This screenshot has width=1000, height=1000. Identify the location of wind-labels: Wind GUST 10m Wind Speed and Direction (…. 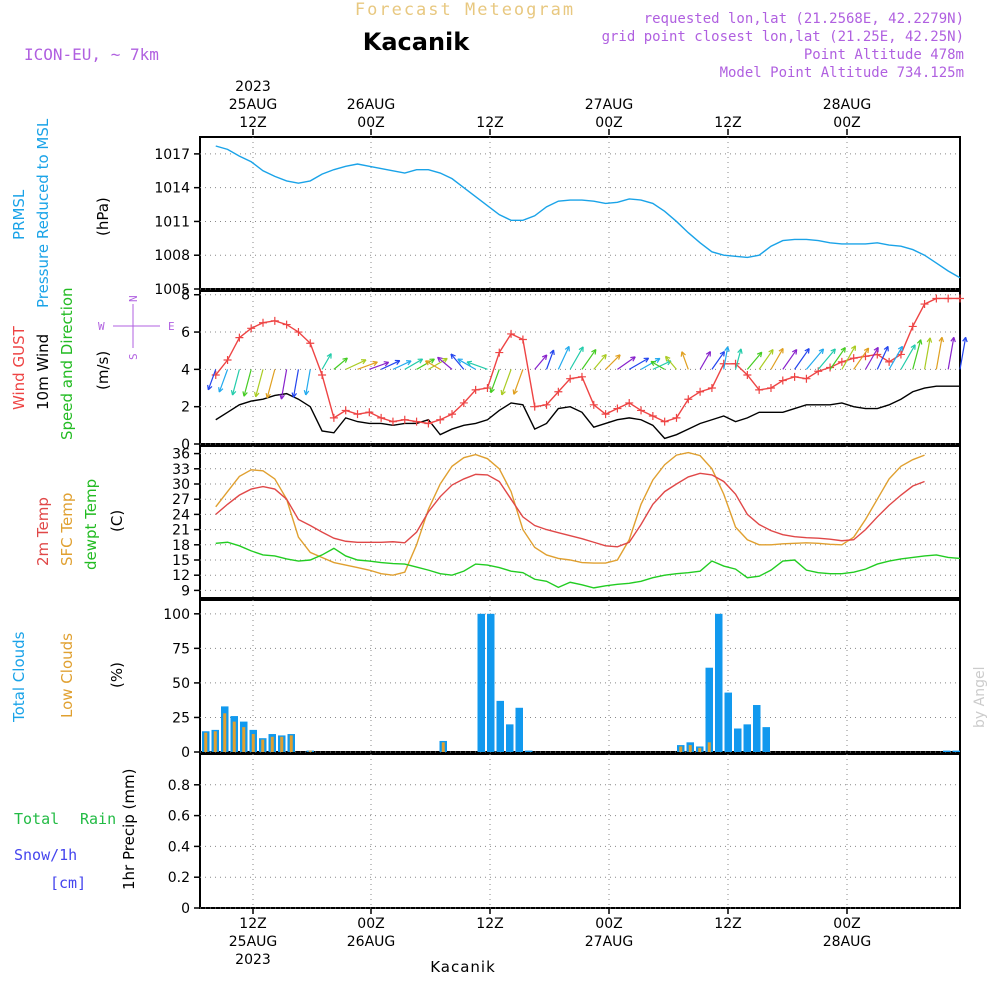
(92, 363).